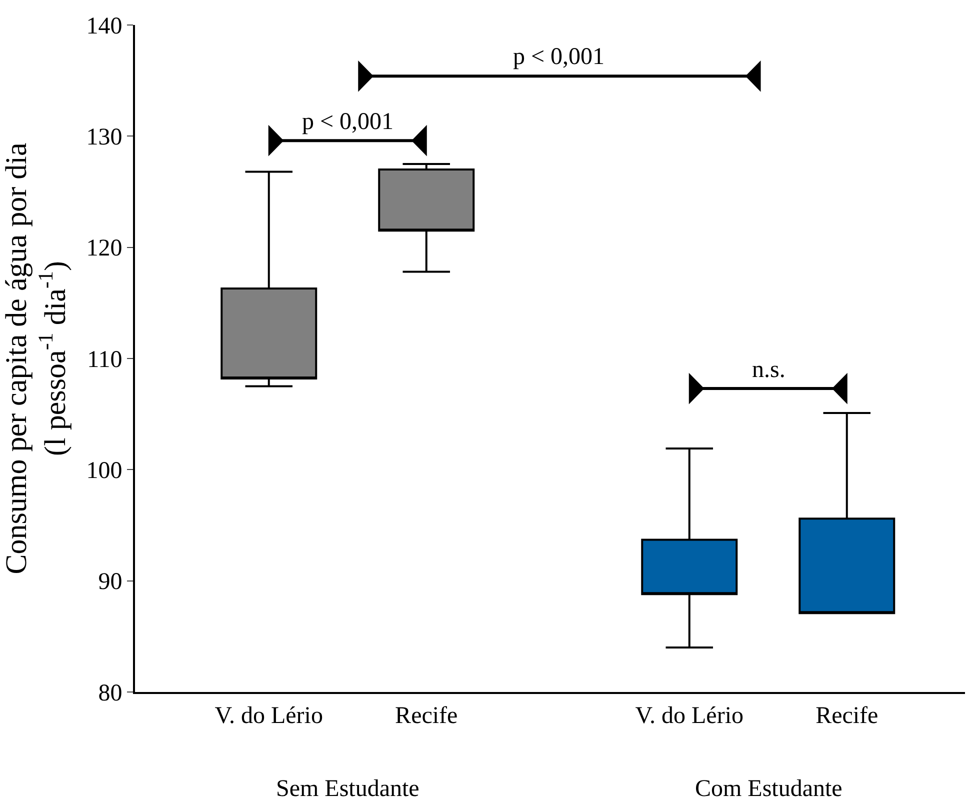 The height and width of the screenshot is (809, 970). What do you see at coordinates (104, 137) in the screenshot?
I see `y-tick-label: 130` at bounding box center [104, 137].